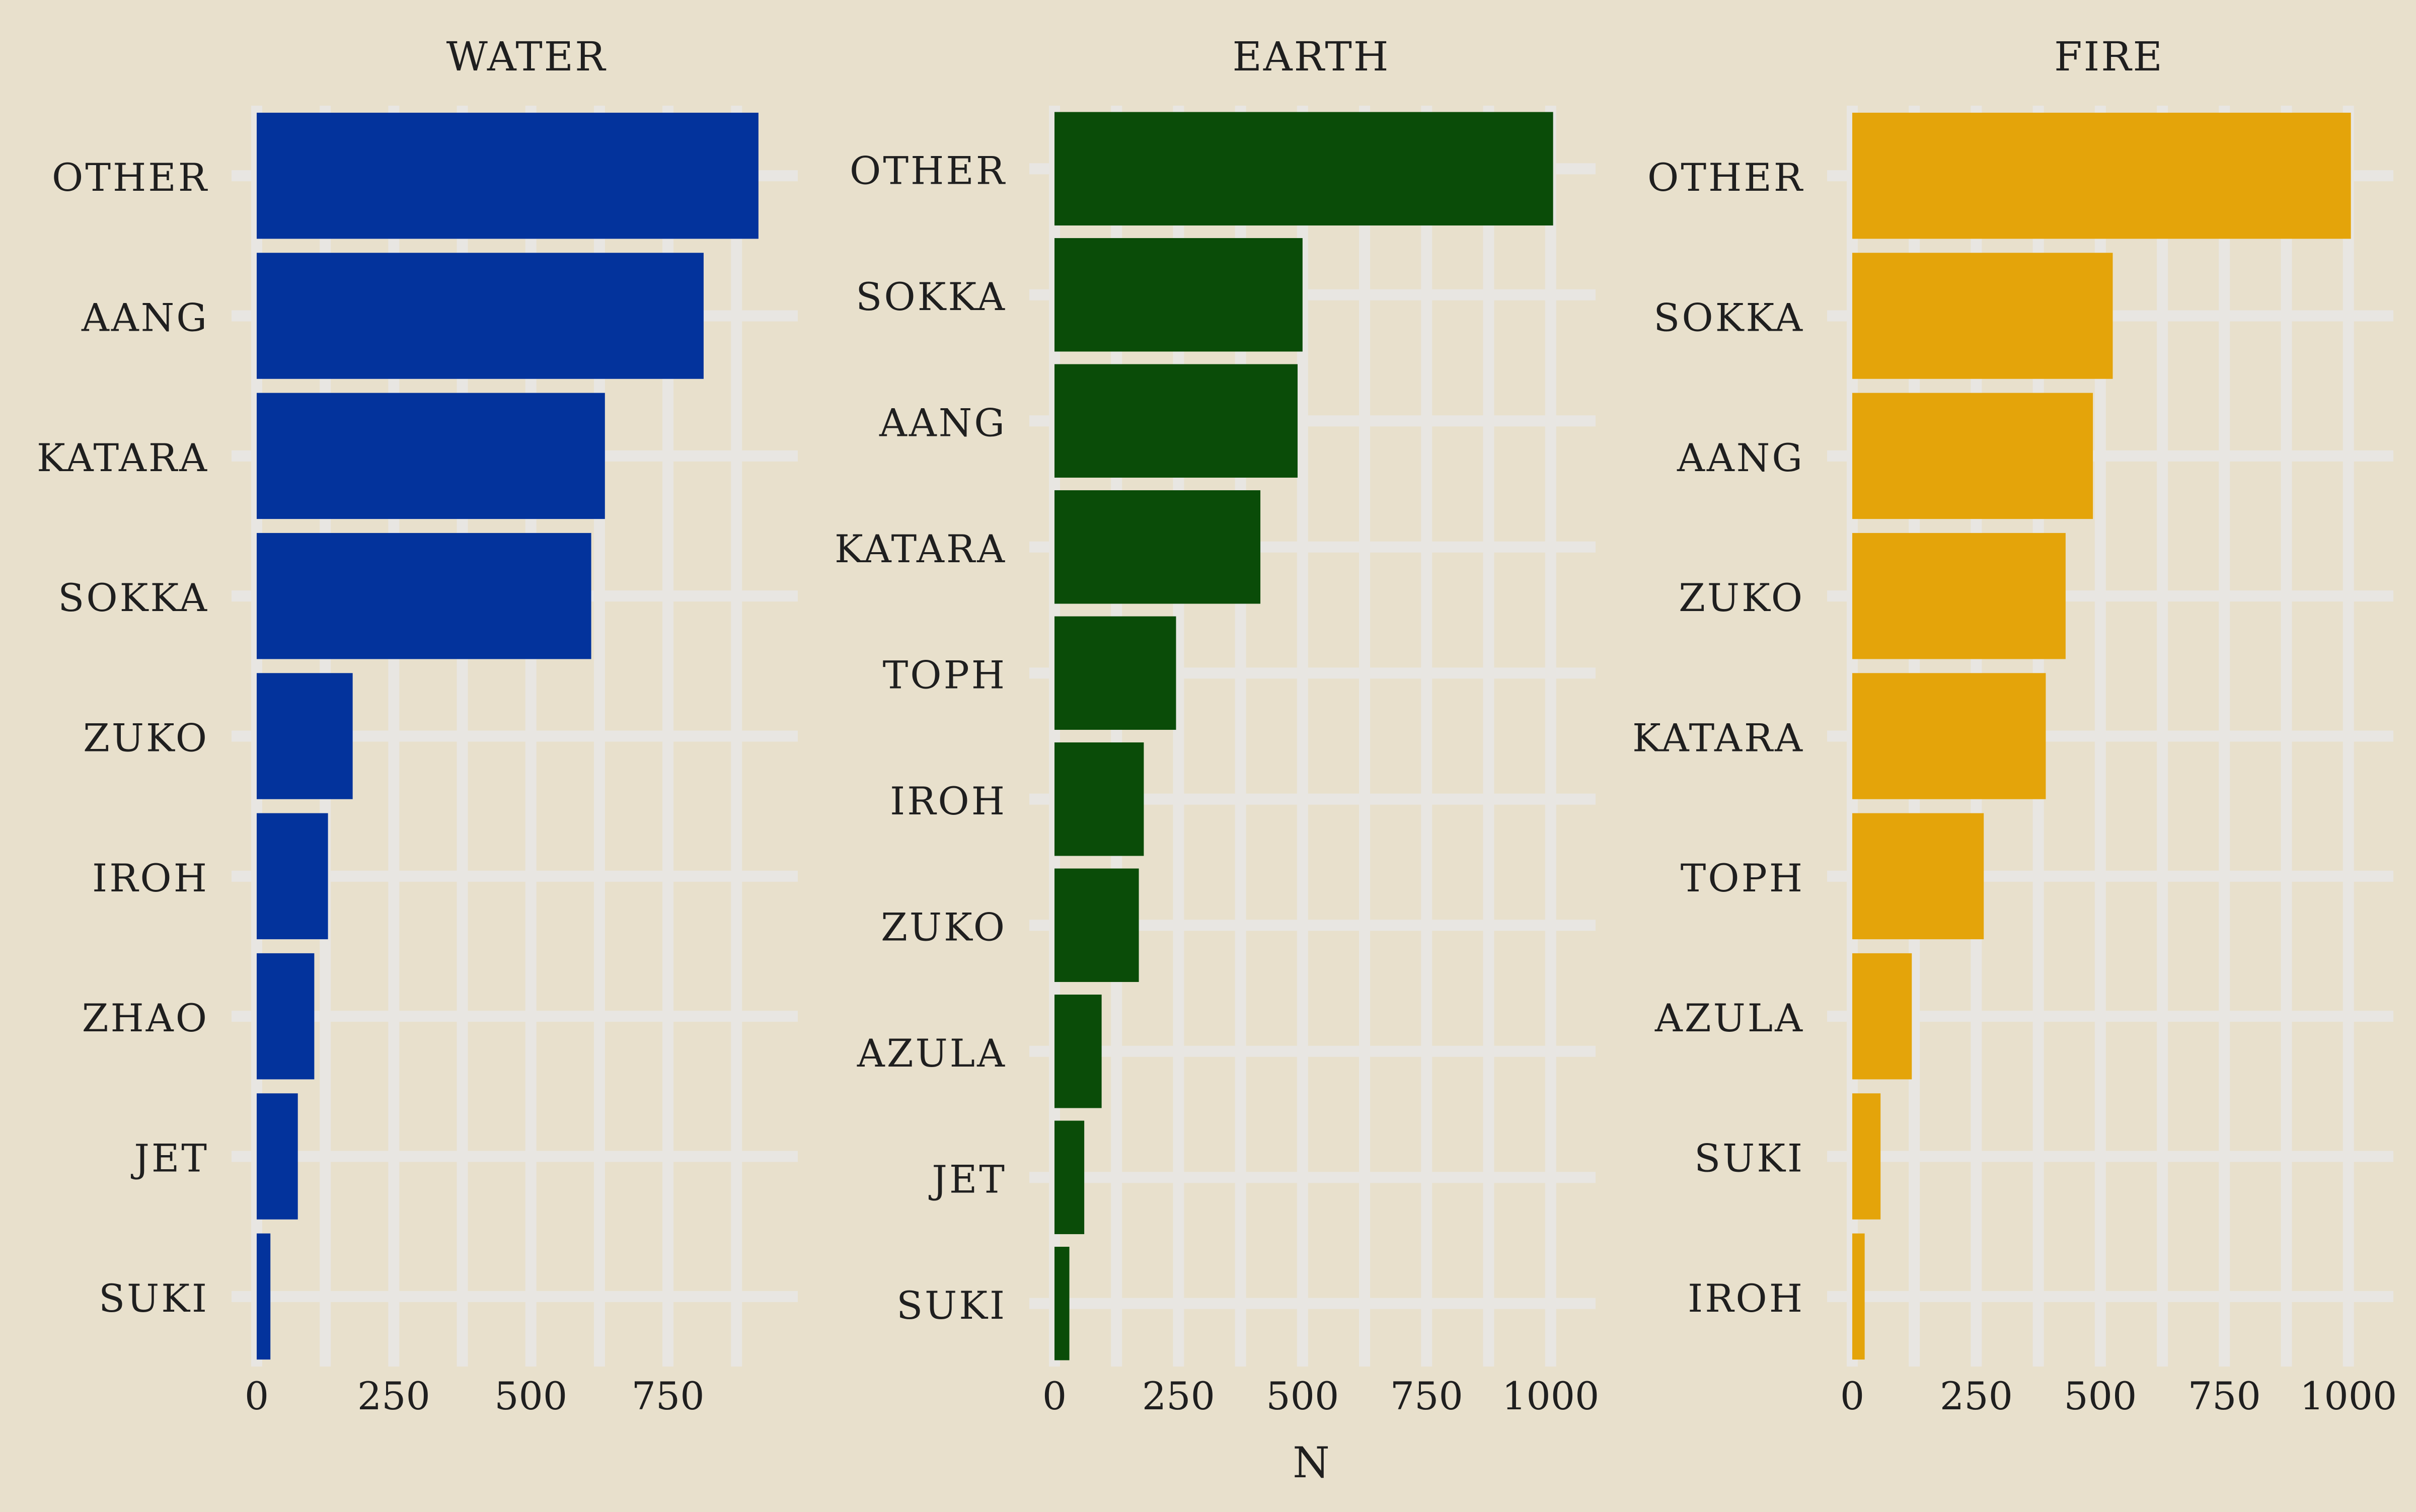  I want to click on panel-title: WATER, so click(526, 56).